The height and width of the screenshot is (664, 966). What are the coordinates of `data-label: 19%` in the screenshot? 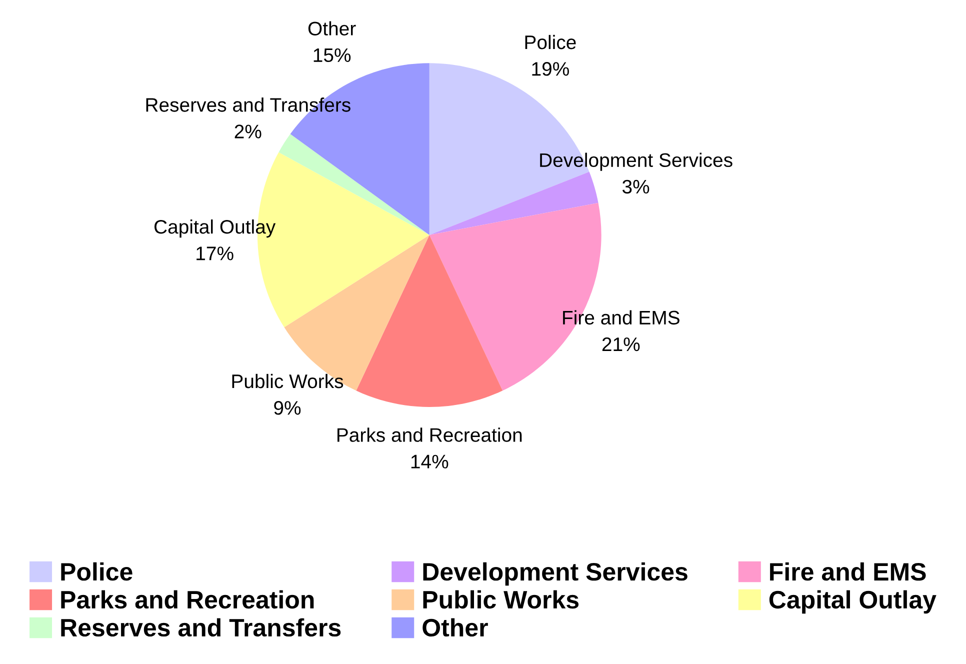 It's located at (550, 69).